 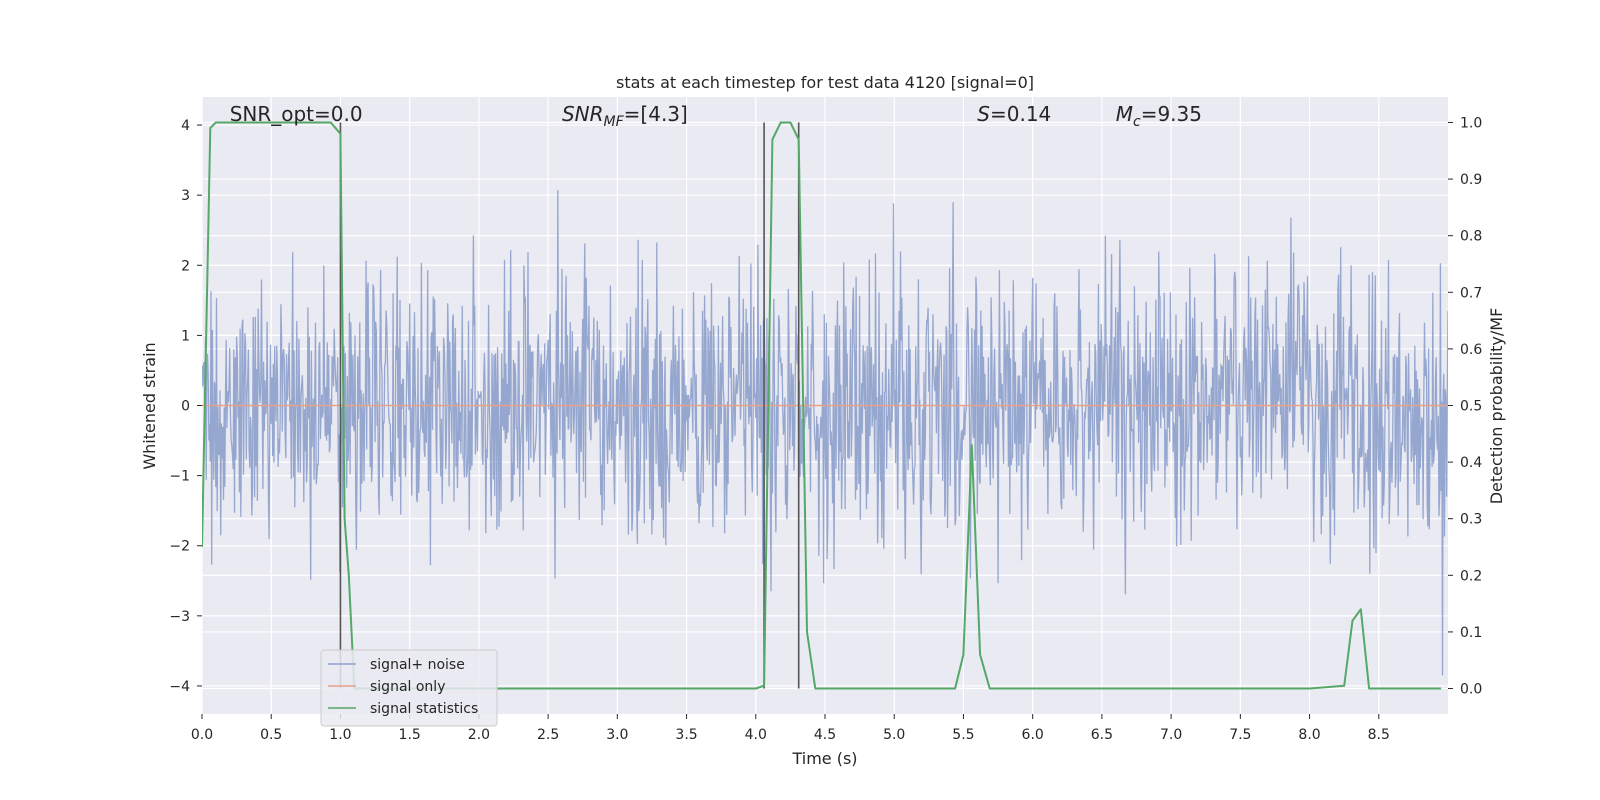 What do you see at coordinates (1471, 463) in the screenshot?
I see `y2-tick-label: 0.4` at bounding box center [1471, 463].